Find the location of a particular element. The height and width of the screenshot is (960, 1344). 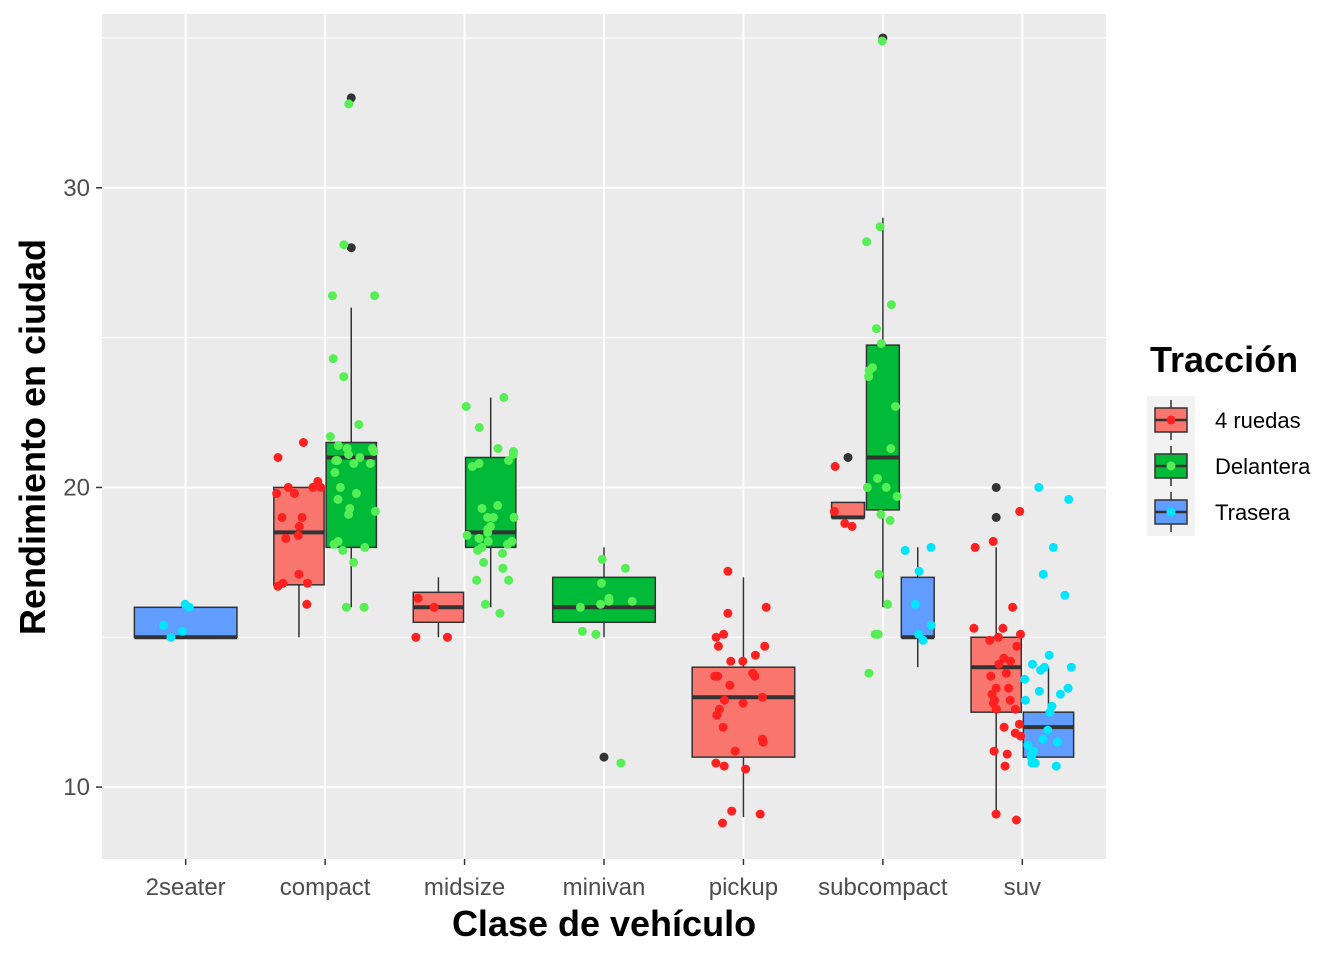

x-tick-label: 2seater is located at coordinates (186, 887).